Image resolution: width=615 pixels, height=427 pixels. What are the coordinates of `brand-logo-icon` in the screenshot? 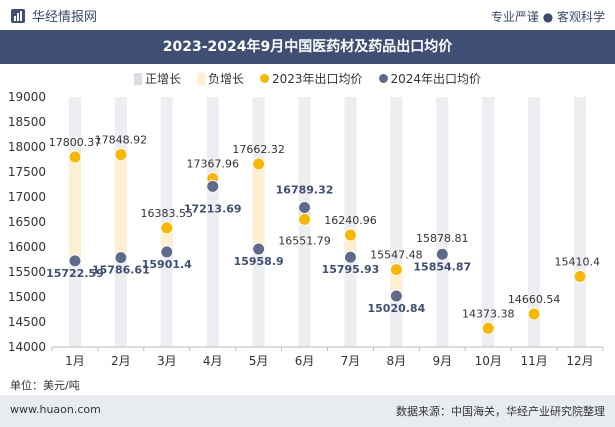 It's located at (18, 15).